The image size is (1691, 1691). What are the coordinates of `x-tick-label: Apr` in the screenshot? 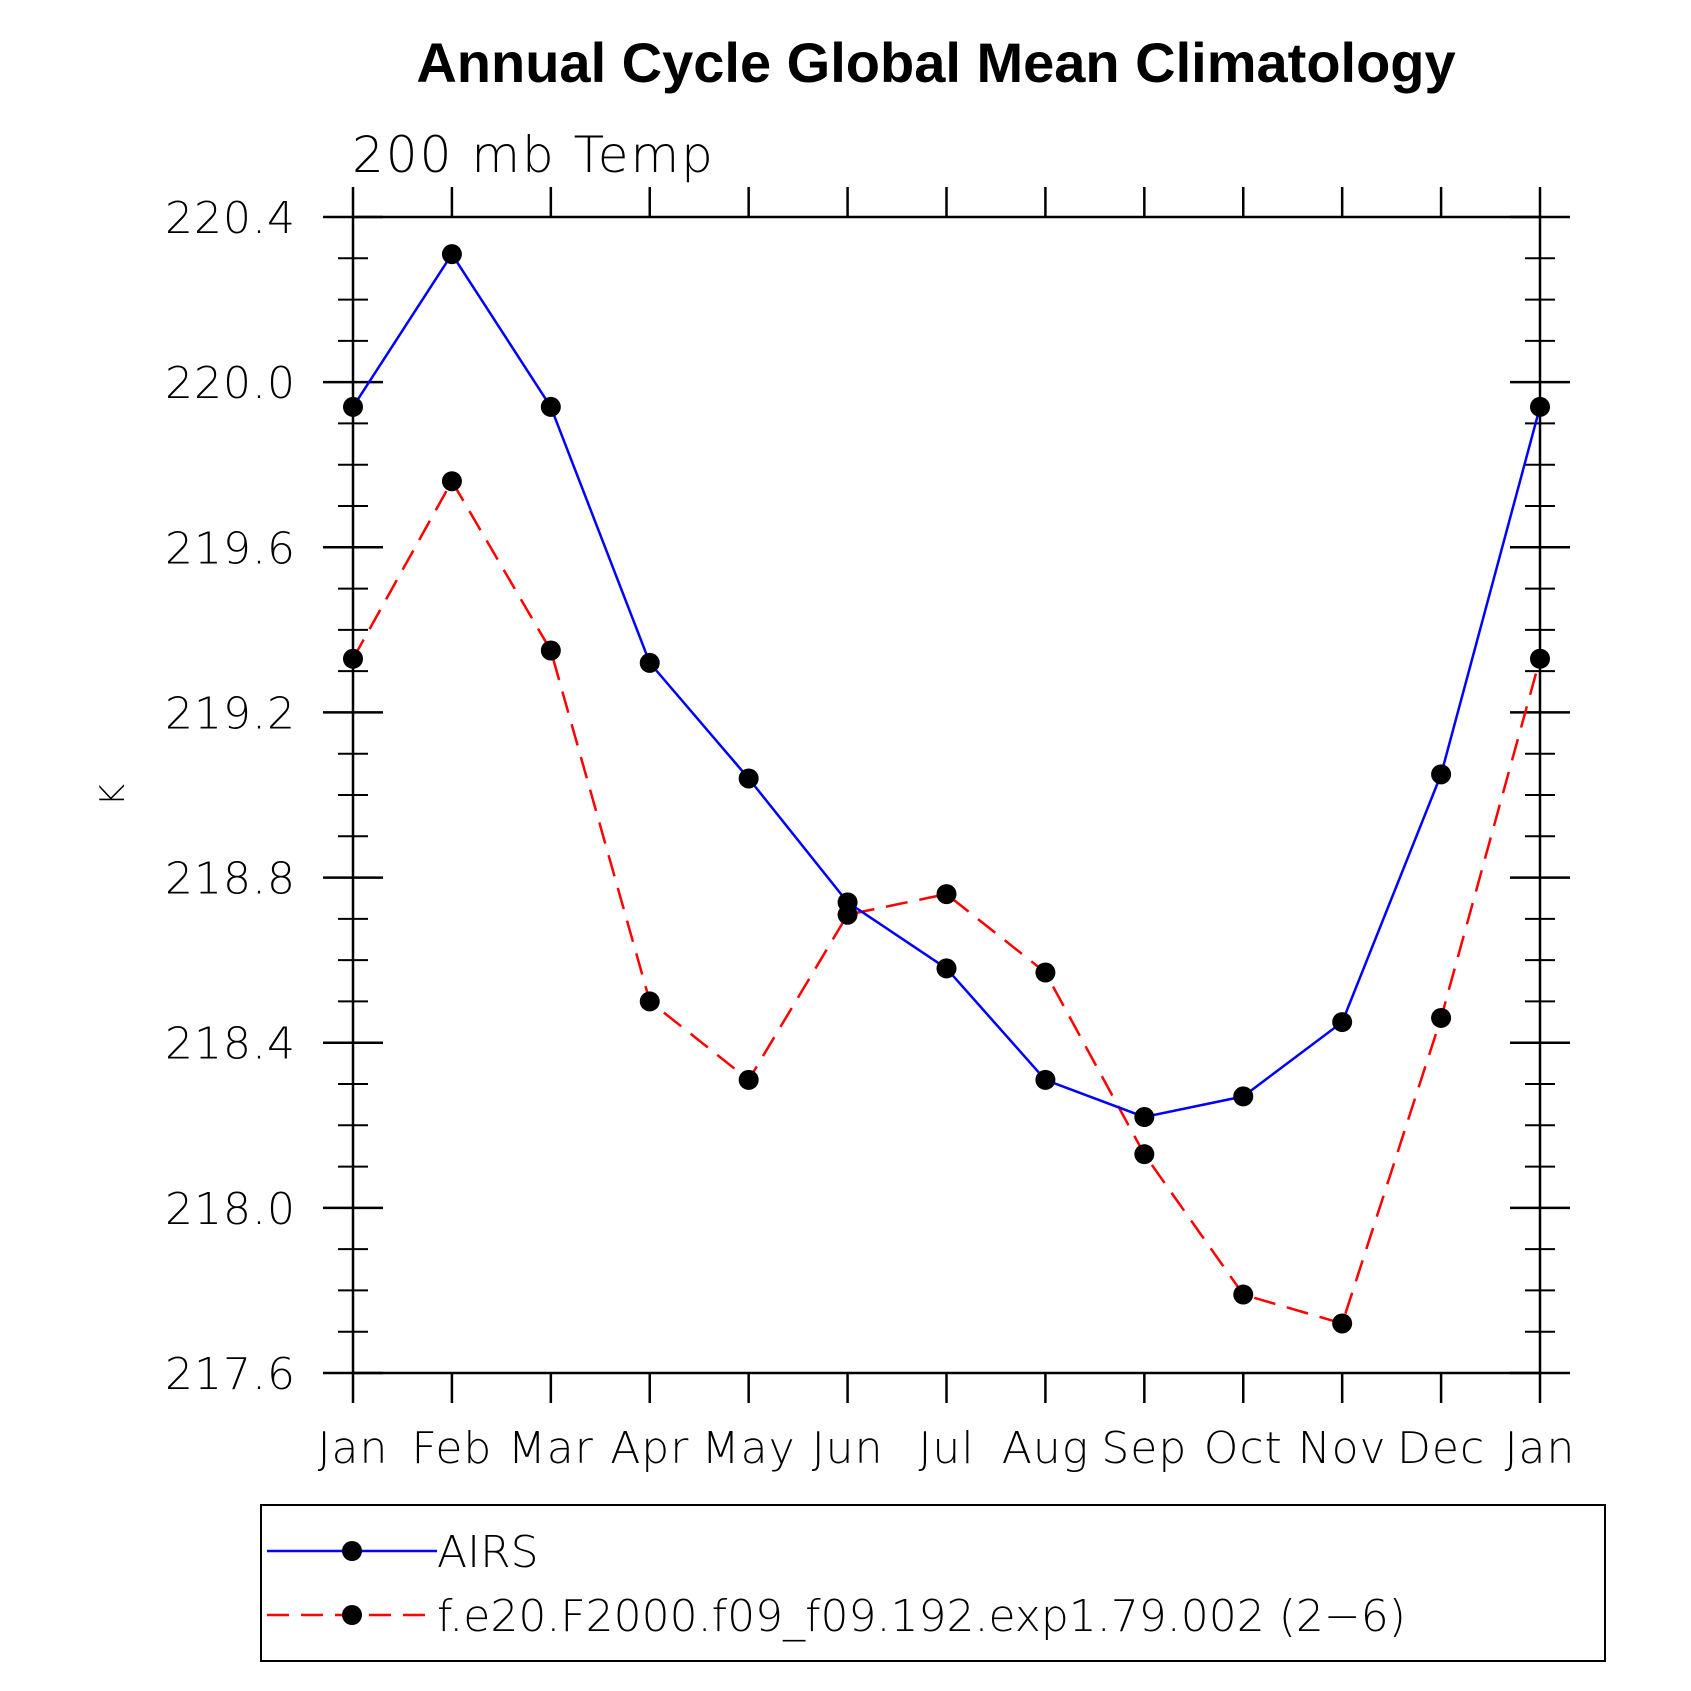 It's located at (649, 1448).